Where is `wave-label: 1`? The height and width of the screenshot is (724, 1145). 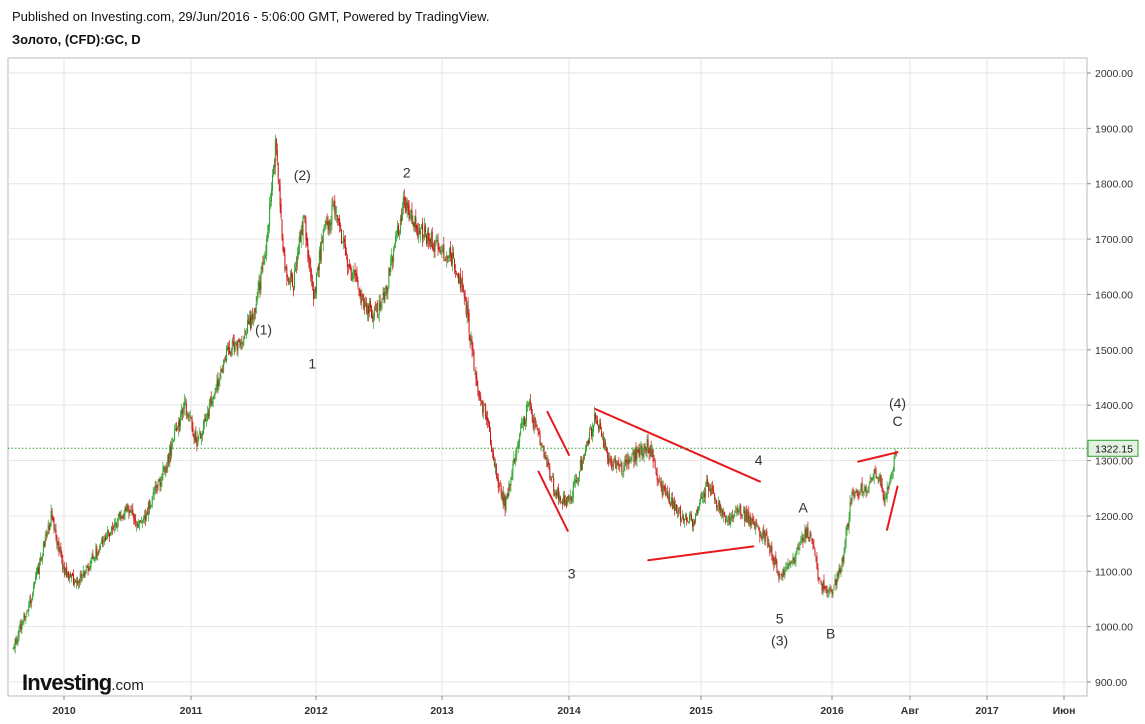
wave-label: 1 is located at coordinates (312, 364).